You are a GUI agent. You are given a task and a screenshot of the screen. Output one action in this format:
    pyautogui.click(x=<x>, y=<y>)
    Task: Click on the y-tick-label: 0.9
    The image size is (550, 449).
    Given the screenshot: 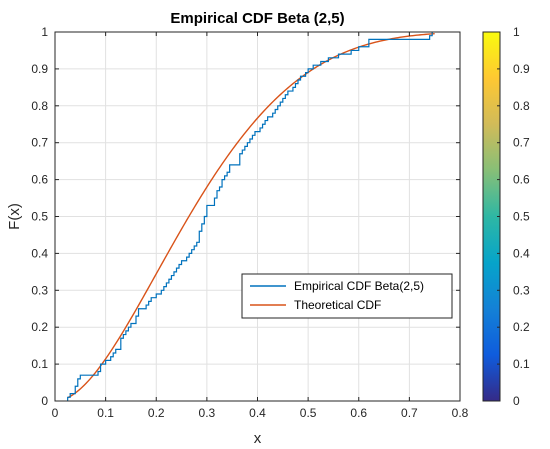 What is the action you would take?
    pyautogui.click(x=39, y=69)
    